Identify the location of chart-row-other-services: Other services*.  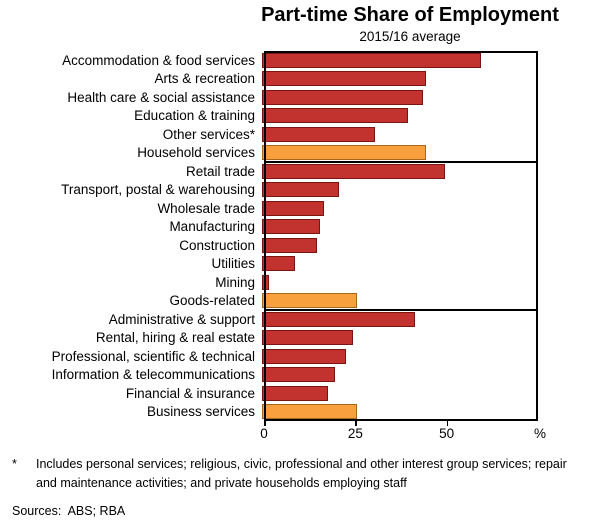
(300, 134).